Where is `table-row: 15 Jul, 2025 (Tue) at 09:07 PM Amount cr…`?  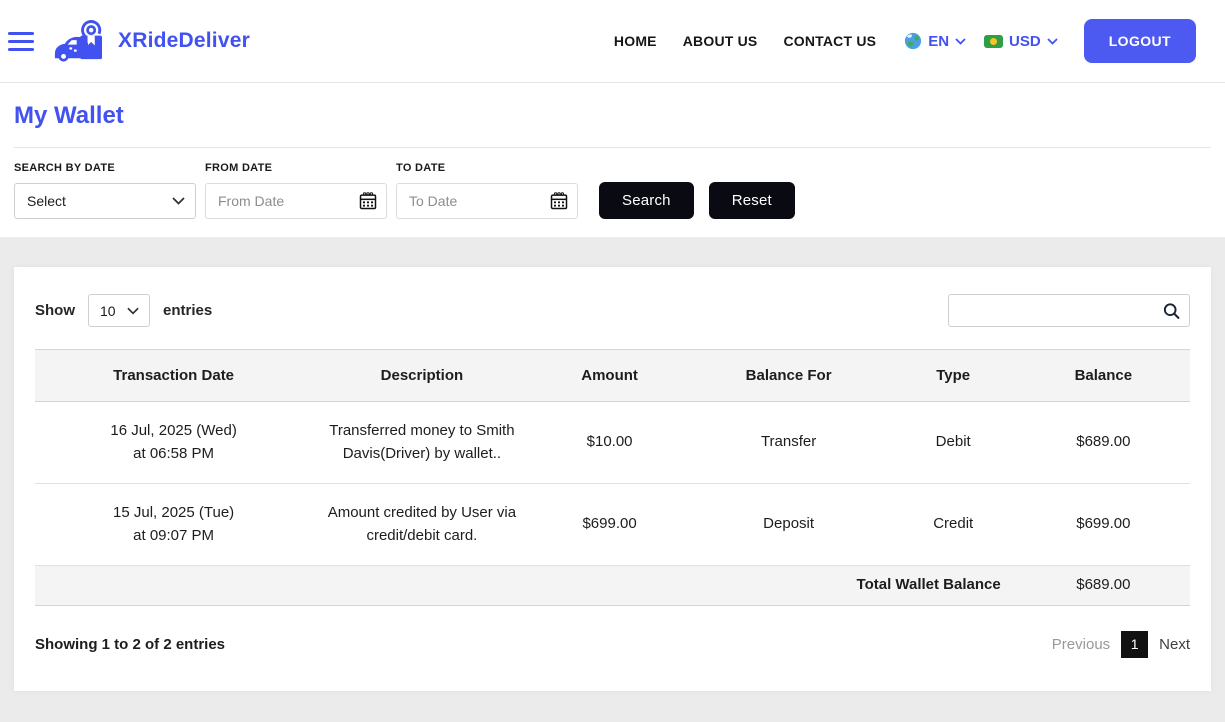 table-row: 15 Jul, 2025 (Tue) at 09:07 PM Amount cr… is located at coordinates (612, 524).